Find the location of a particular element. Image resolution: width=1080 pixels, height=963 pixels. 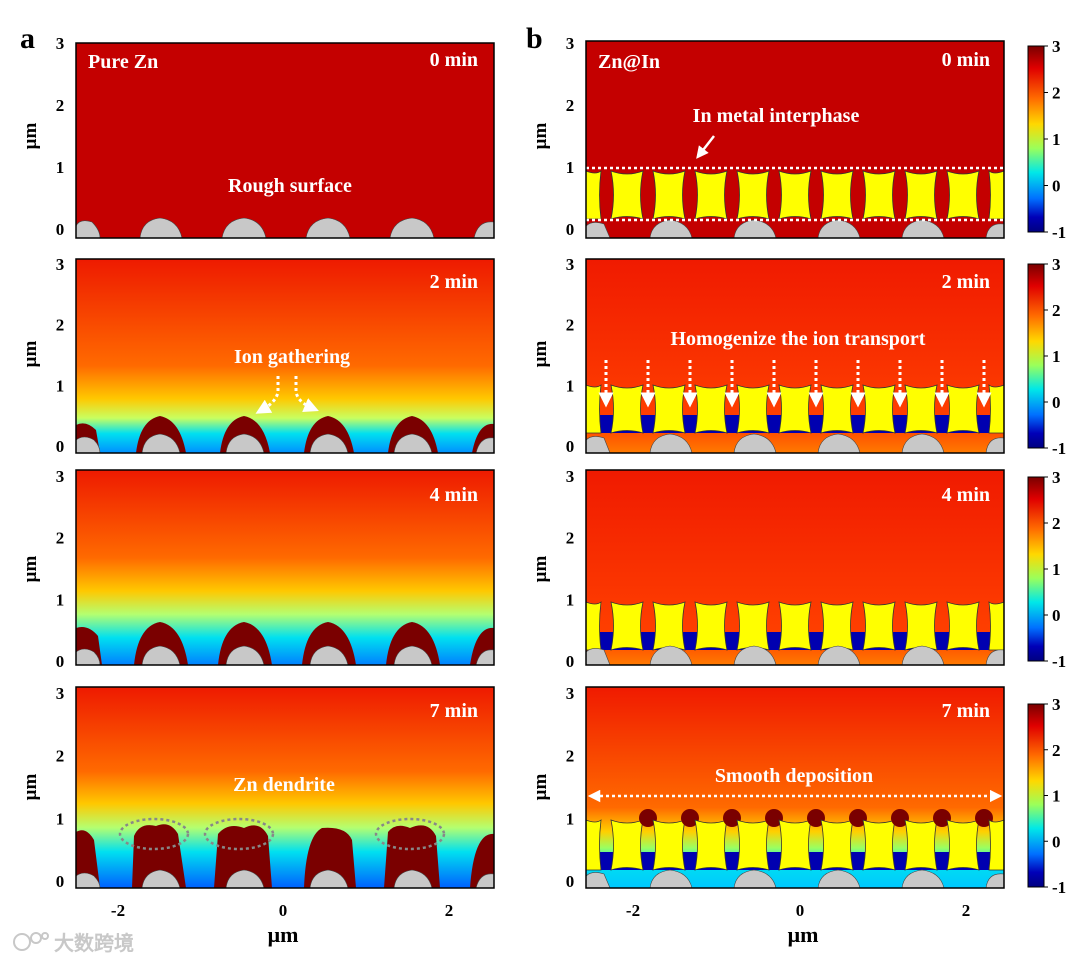

colorbar-tick-label: 2 is located at coordinates (1056, 93).